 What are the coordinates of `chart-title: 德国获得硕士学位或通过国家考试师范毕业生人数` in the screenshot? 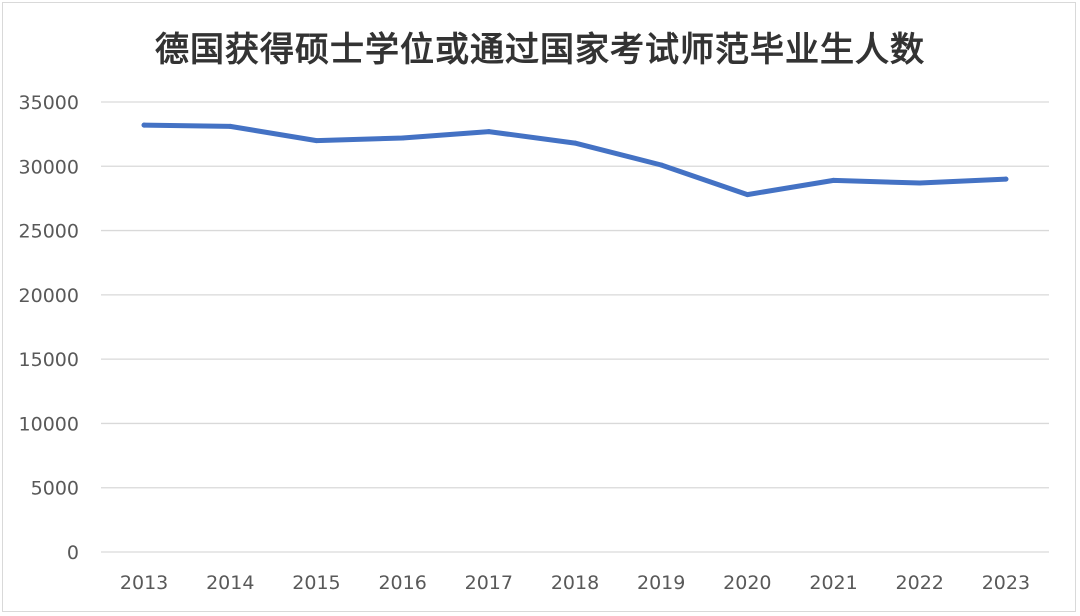 It's located at (540, 50).